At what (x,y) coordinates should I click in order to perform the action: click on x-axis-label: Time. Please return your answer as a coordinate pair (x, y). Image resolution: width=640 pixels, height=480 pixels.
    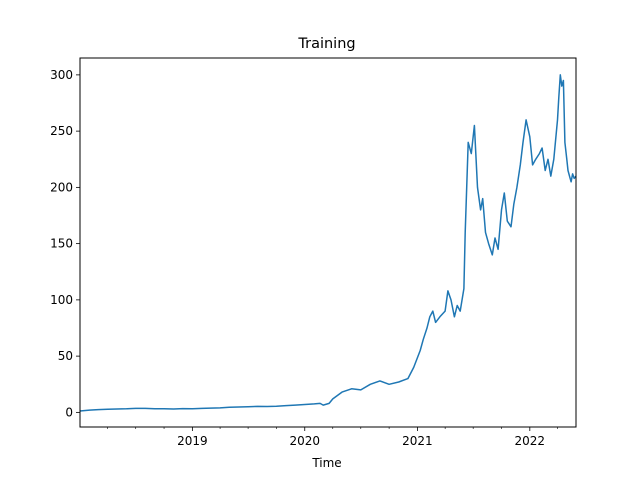
    Looking at the image, I should click on (326, 463).